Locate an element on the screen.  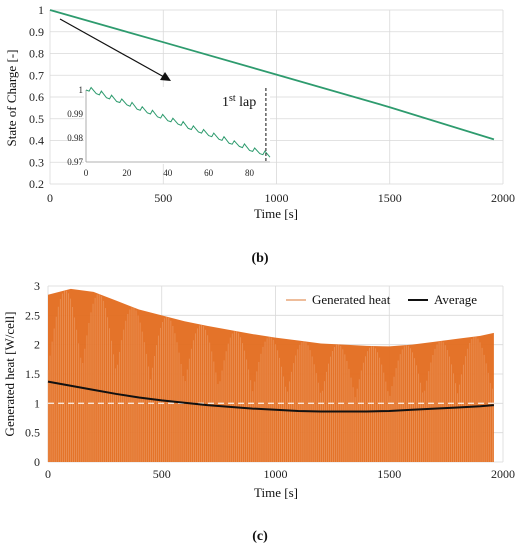
heat-x-tick: 1000 is located at coordinates (276, 474).